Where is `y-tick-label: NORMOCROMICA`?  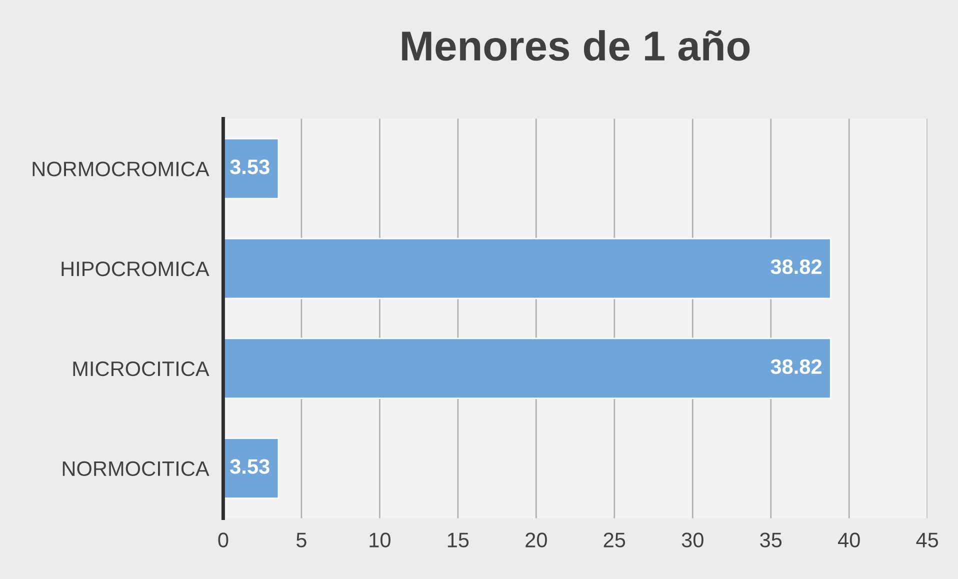 y-tick-label: NORMOCROMICA is located at coordinates (121, 169).